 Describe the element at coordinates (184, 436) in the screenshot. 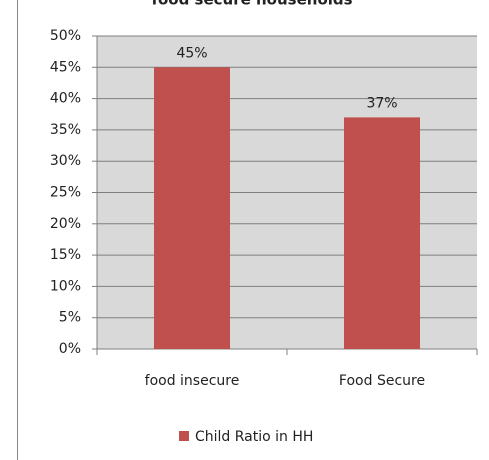

I see `legend-swatch` at that location.